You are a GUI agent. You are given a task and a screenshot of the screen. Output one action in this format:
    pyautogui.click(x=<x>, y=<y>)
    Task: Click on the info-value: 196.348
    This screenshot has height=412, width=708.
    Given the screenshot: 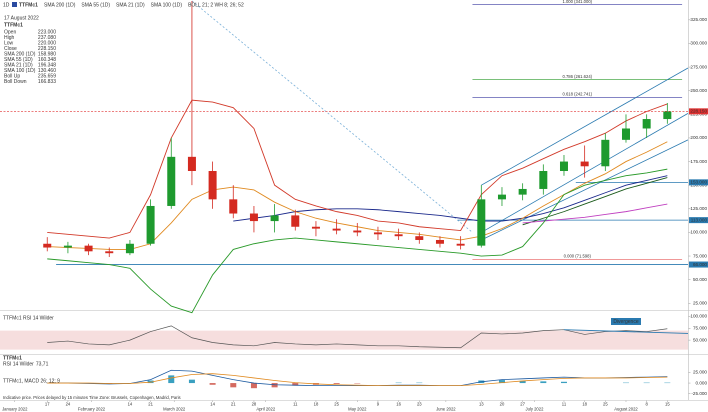 What is the action you would take?
    pyautogui.click(x=47, y=65)
    